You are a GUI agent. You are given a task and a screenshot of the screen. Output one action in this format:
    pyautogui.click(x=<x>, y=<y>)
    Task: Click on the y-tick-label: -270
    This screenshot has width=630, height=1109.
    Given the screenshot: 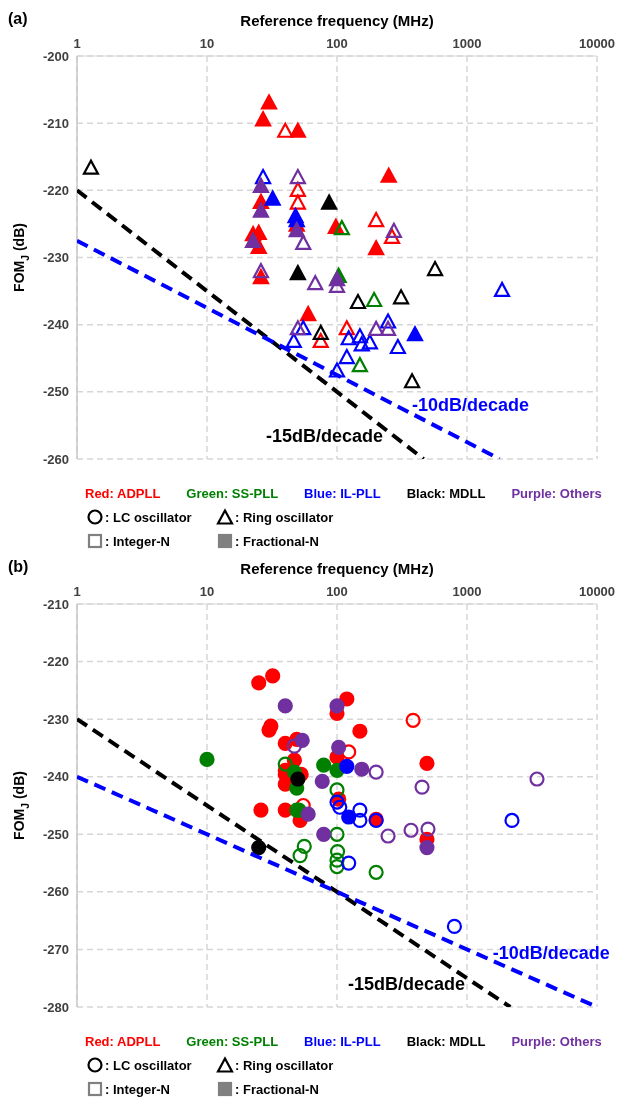 What is the action you would take?
    pyautogui.click(x=55, y=950)
    